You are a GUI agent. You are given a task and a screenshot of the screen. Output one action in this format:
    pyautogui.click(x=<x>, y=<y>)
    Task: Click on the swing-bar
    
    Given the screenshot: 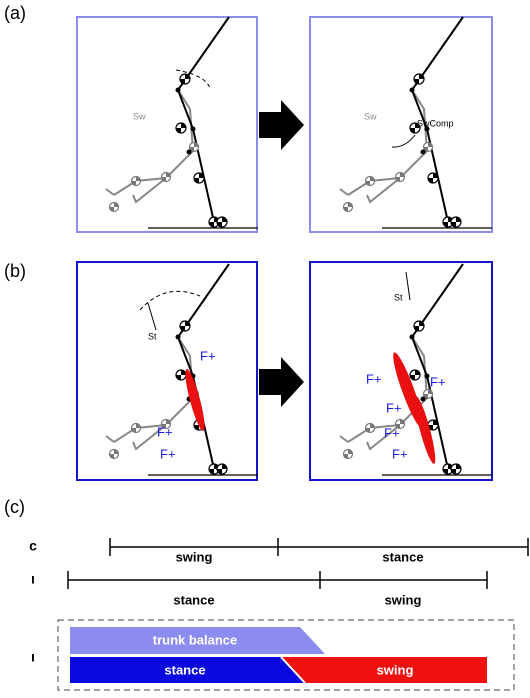 What is the action you would take?
    pyautogui.click(x=384, y=670)
    